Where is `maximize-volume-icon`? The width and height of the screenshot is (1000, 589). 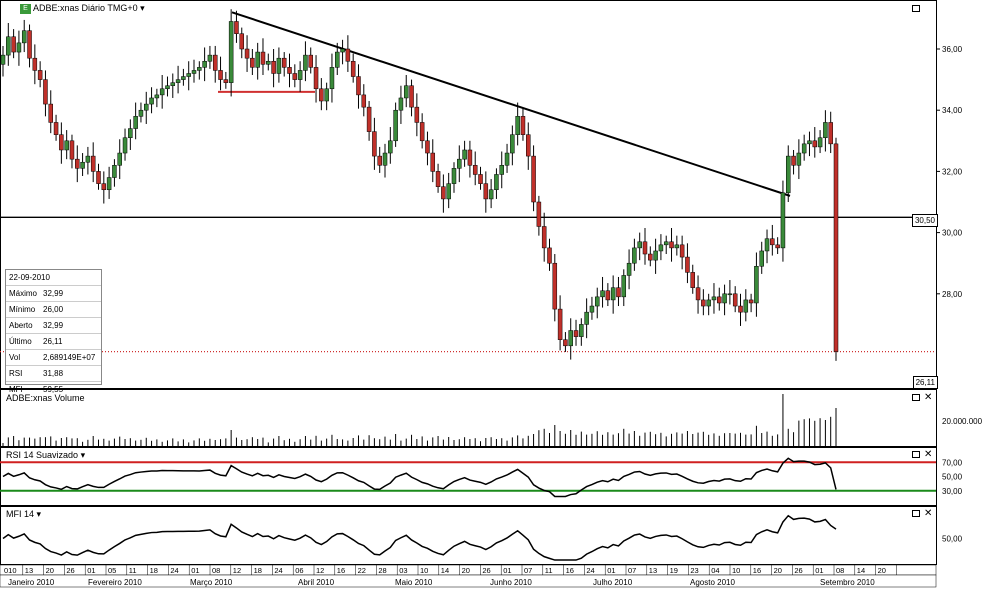 maximize-volume-icon is located at coordinates (916, 397).